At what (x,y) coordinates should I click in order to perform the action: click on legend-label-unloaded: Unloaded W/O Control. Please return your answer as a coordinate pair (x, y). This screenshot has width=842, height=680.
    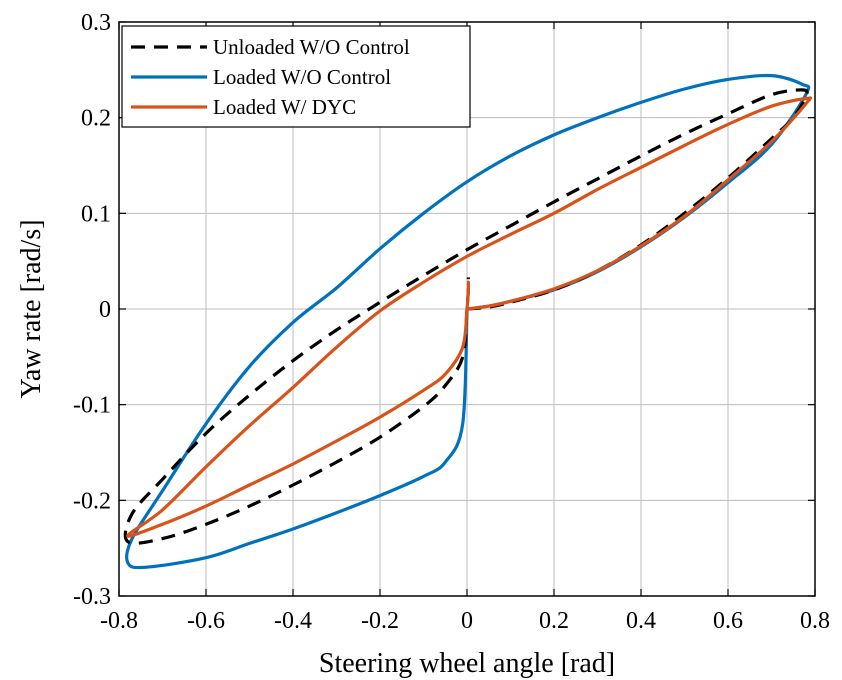
    Looking at the image, I should click on (311, 47).